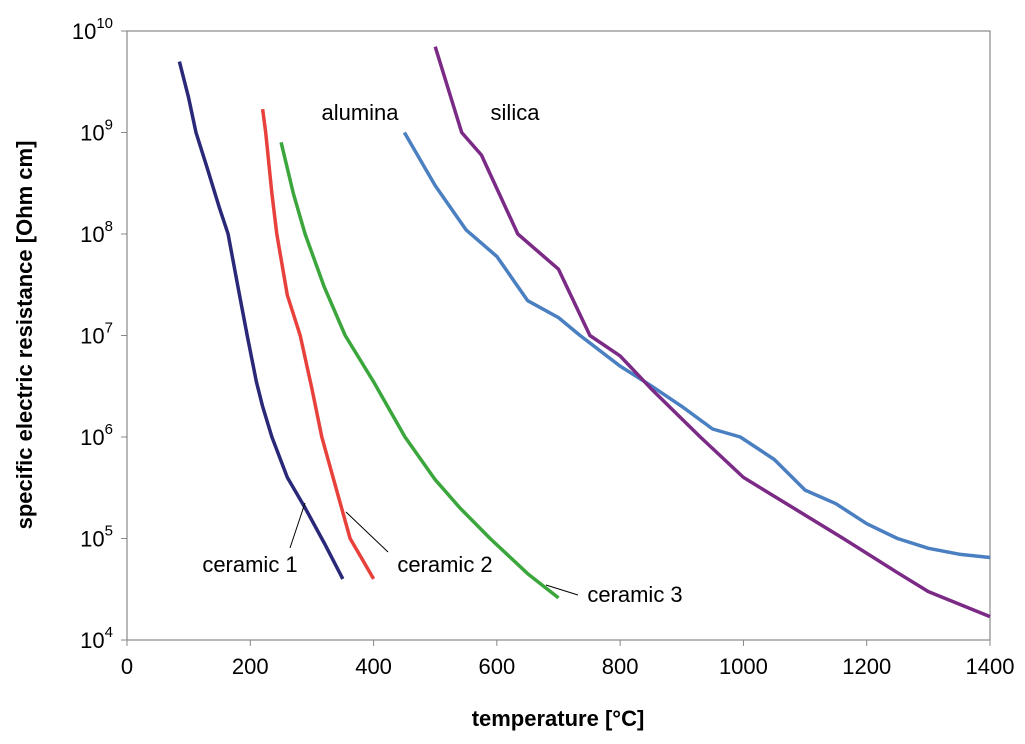  I want to click on series-label: silica, so click(516, 112).